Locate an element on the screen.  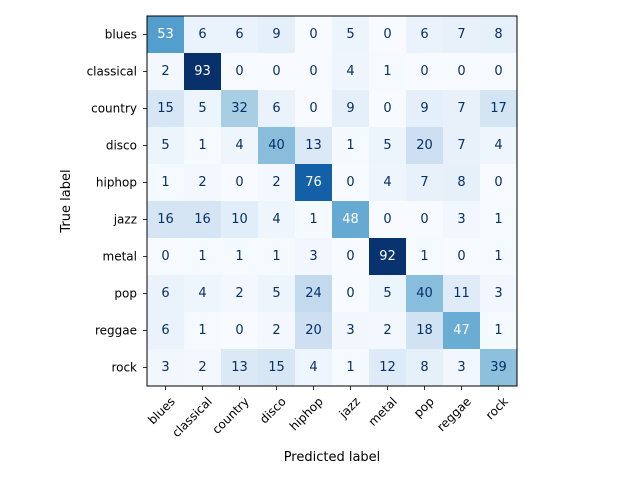
cell-value-label: 39 is located at coordinates (498, 367).